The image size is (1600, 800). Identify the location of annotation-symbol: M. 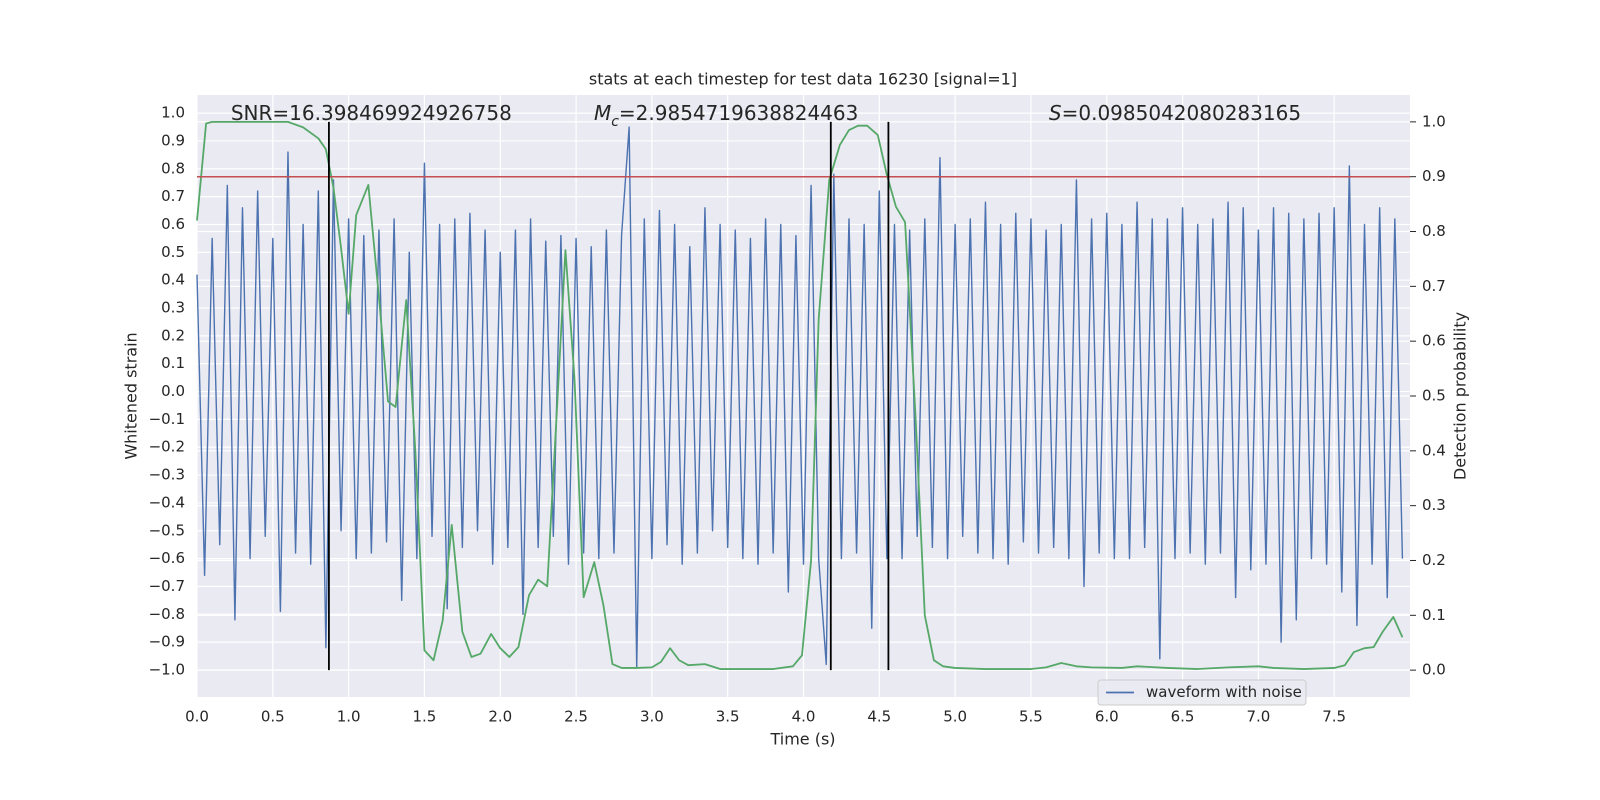
(602, 113).